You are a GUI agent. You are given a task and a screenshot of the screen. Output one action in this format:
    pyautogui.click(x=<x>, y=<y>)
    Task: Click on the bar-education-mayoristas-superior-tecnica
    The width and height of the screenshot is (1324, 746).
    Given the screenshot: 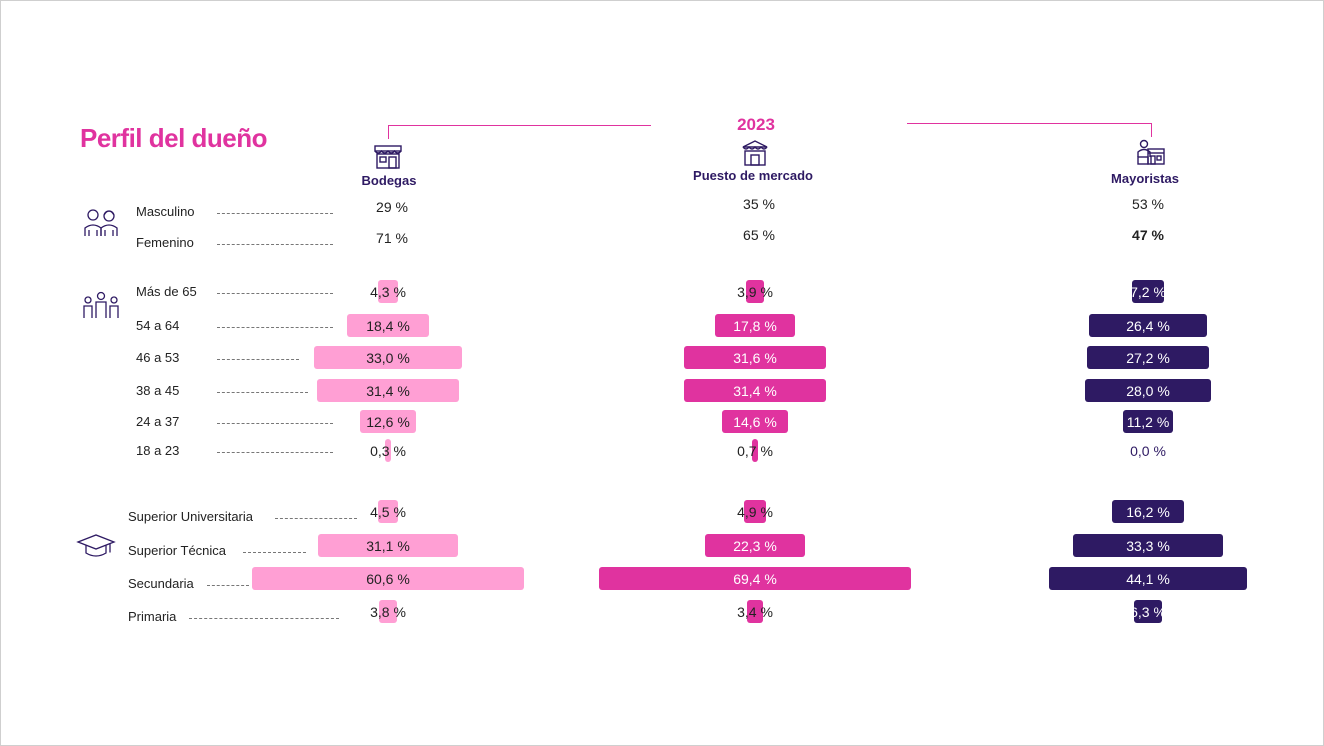 What is the action you would take?
    pyautogui.click(x=1148, y=545)
    